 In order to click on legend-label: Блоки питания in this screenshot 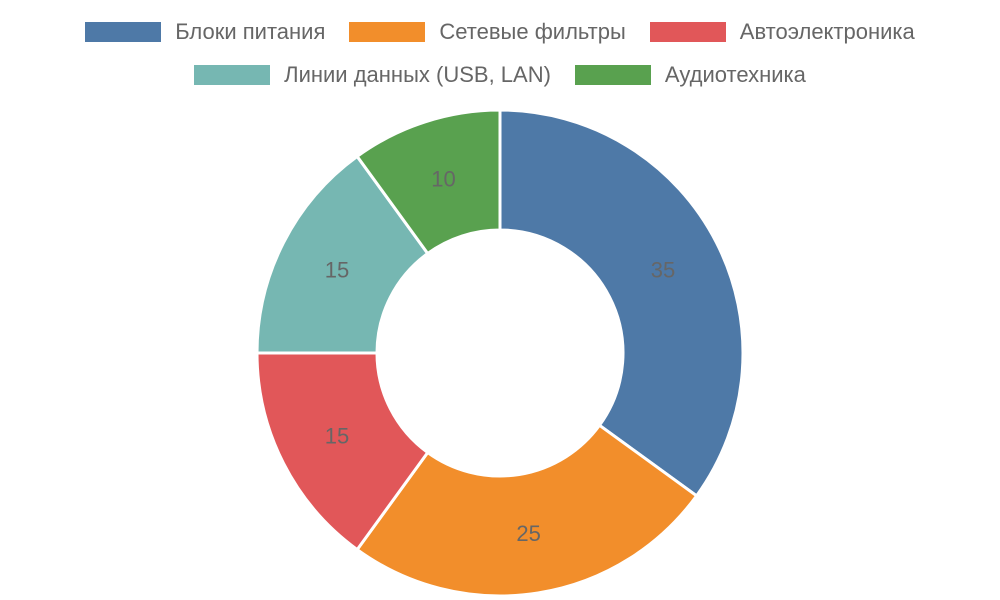, I will do `click(250, 31)`.